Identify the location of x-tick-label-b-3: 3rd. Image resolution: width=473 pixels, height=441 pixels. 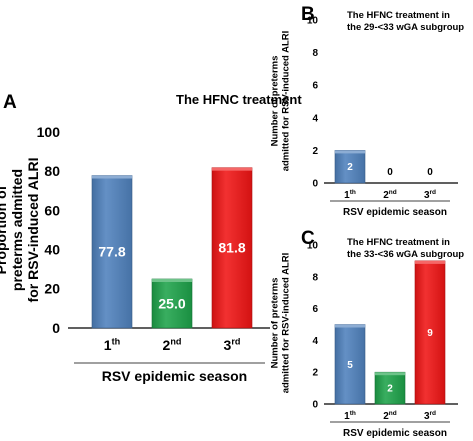
(430, 195).